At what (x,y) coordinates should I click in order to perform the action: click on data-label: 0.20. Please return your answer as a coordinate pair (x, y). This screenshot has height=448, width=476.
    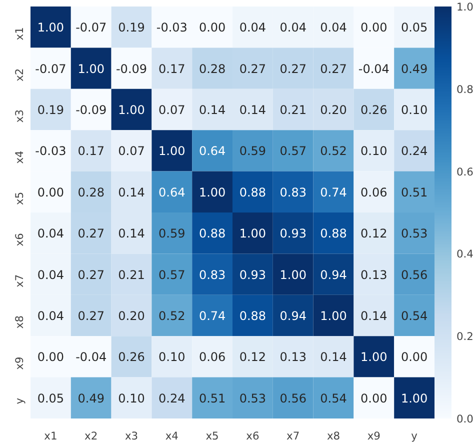
    Looking at the image, I should click on (131, 316).